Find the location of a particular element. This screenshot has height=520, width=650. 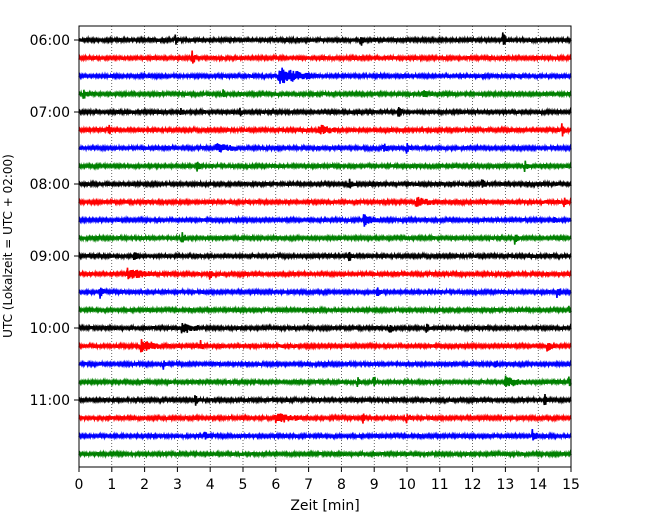

x-tick-label-4: 4 is located at coordinates (210, 485).